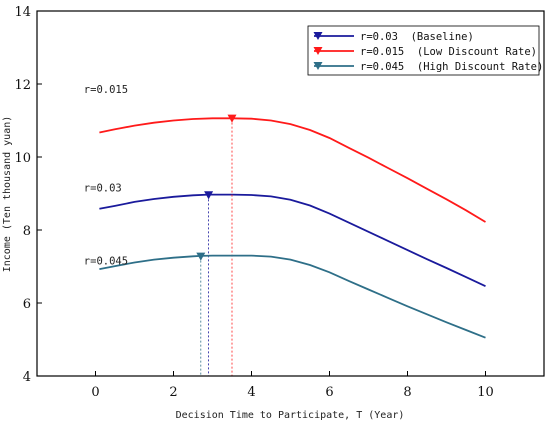 The image size is (550, 429). I want to click on x-tick-label-0: 0, so click(95, 392).